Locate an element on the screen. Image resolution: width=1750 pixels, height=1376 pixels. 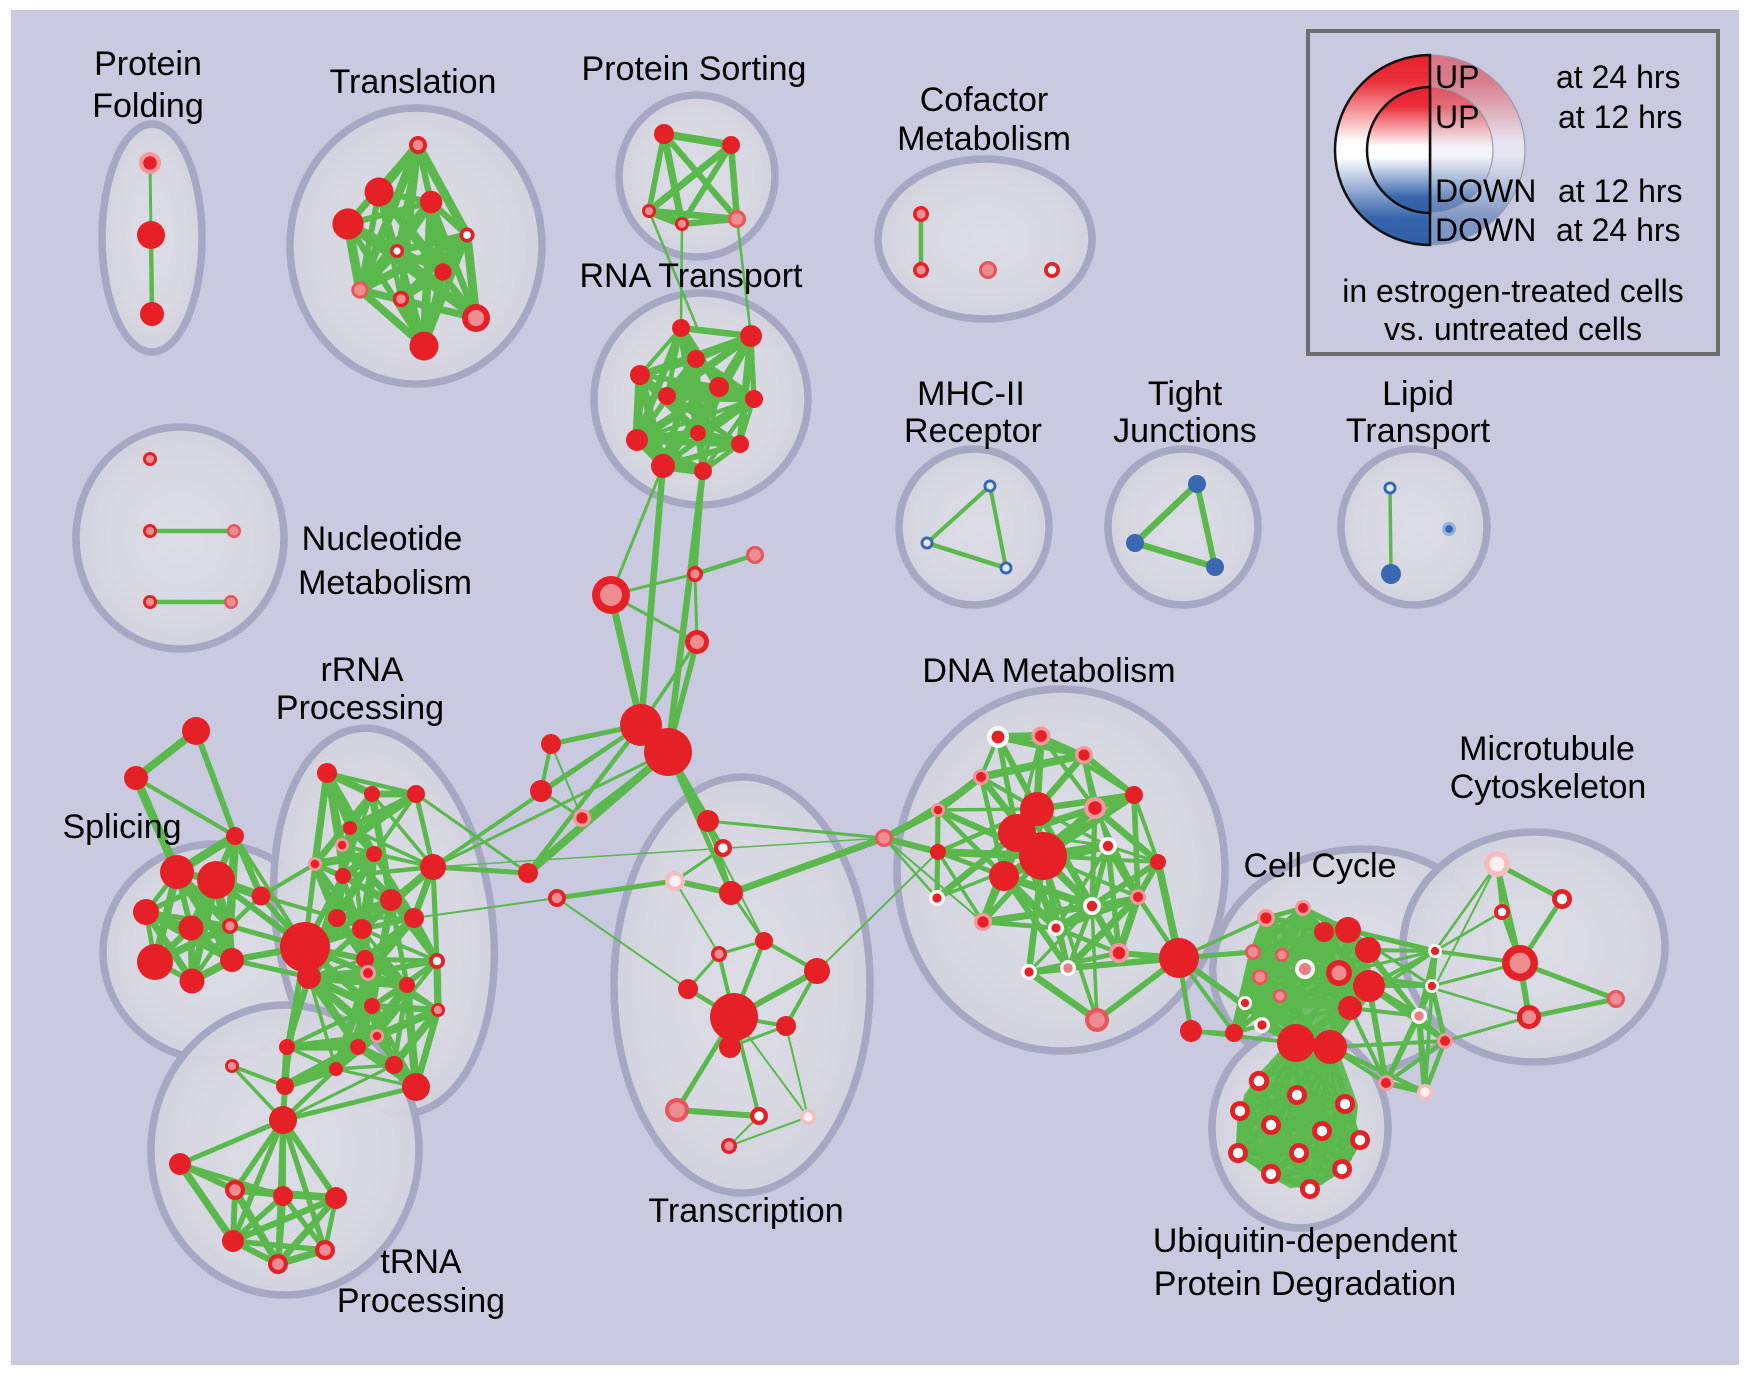
svg-text: Receptor is located at coordinates (973, 431).